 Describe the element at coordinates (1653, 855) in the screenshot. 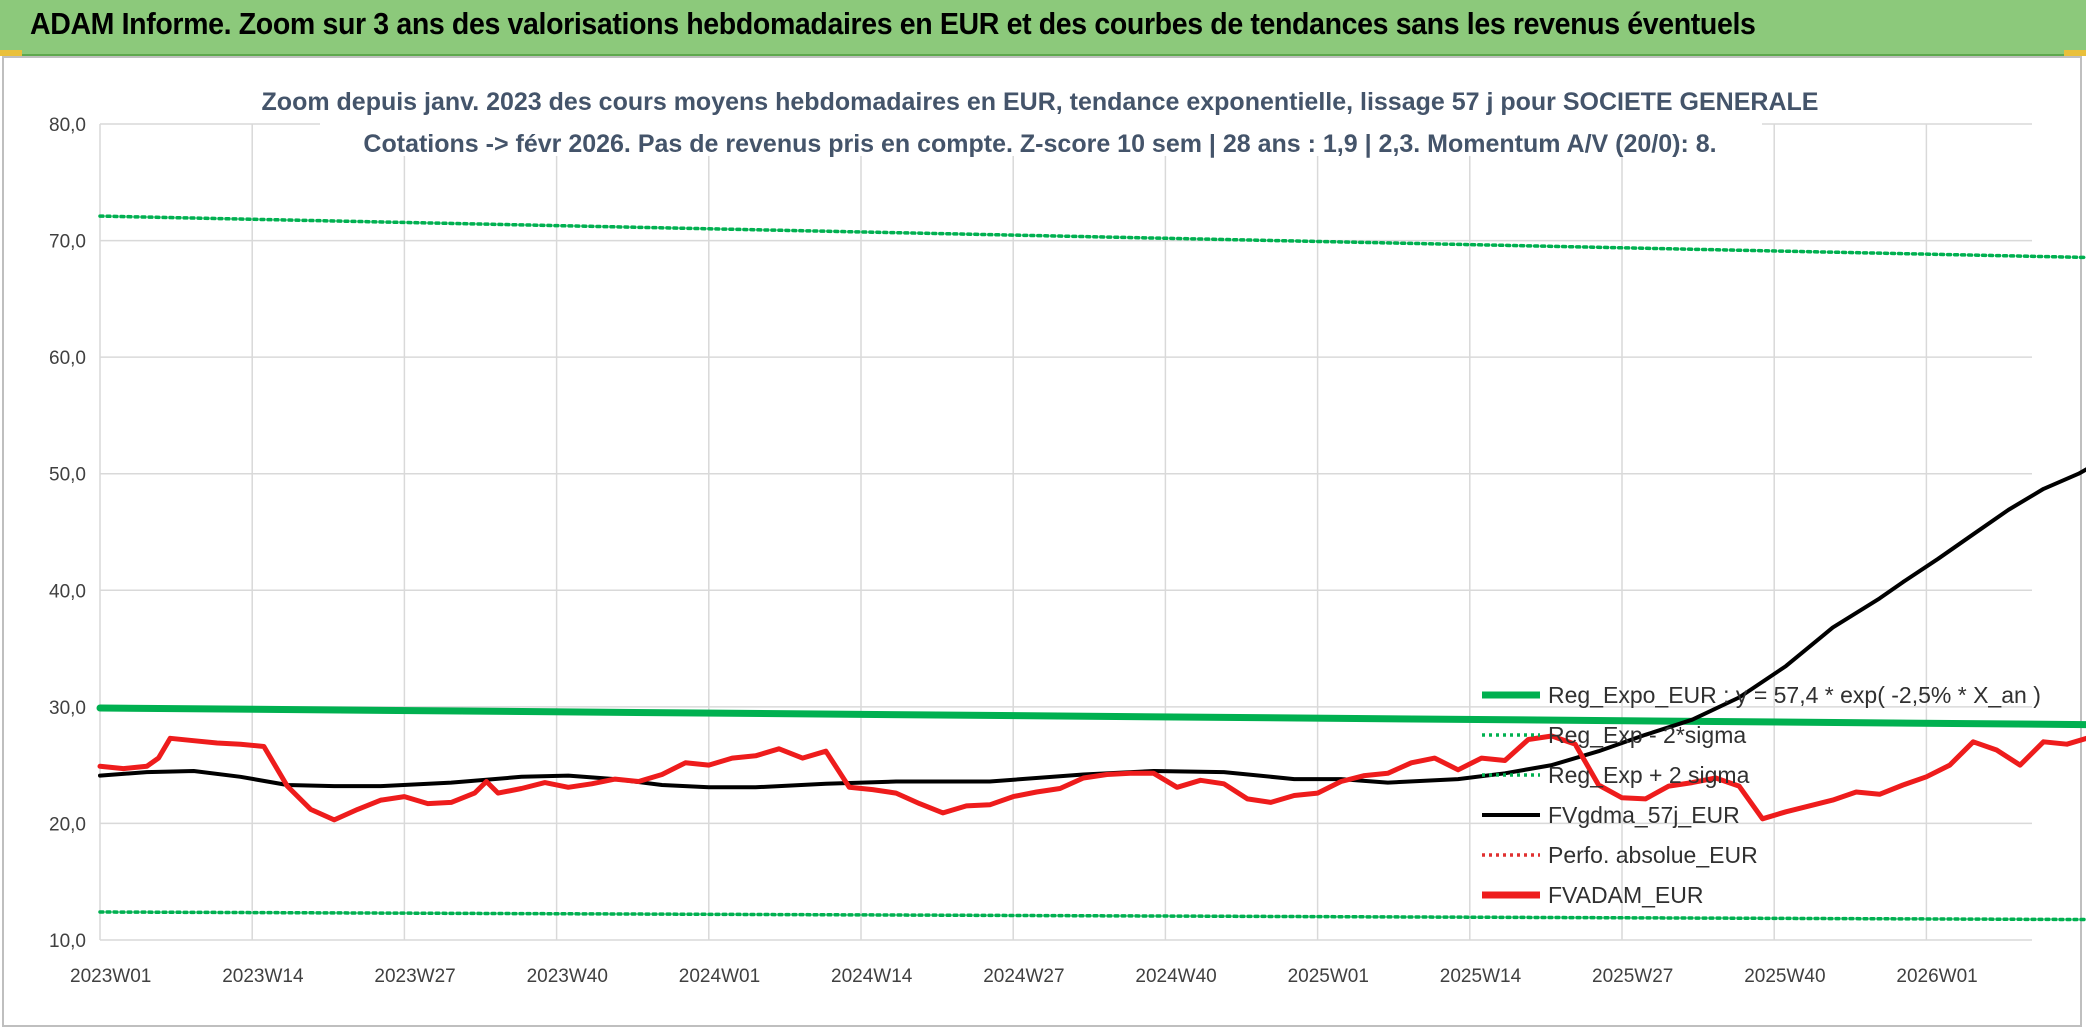

I see `legend-label: Perfo. absolue_EUR` at that location.